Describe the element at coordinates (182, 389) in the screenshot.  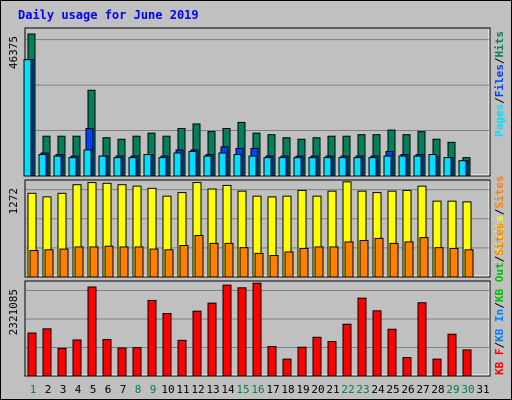
I see `x-label-day-11: 11` at that location.